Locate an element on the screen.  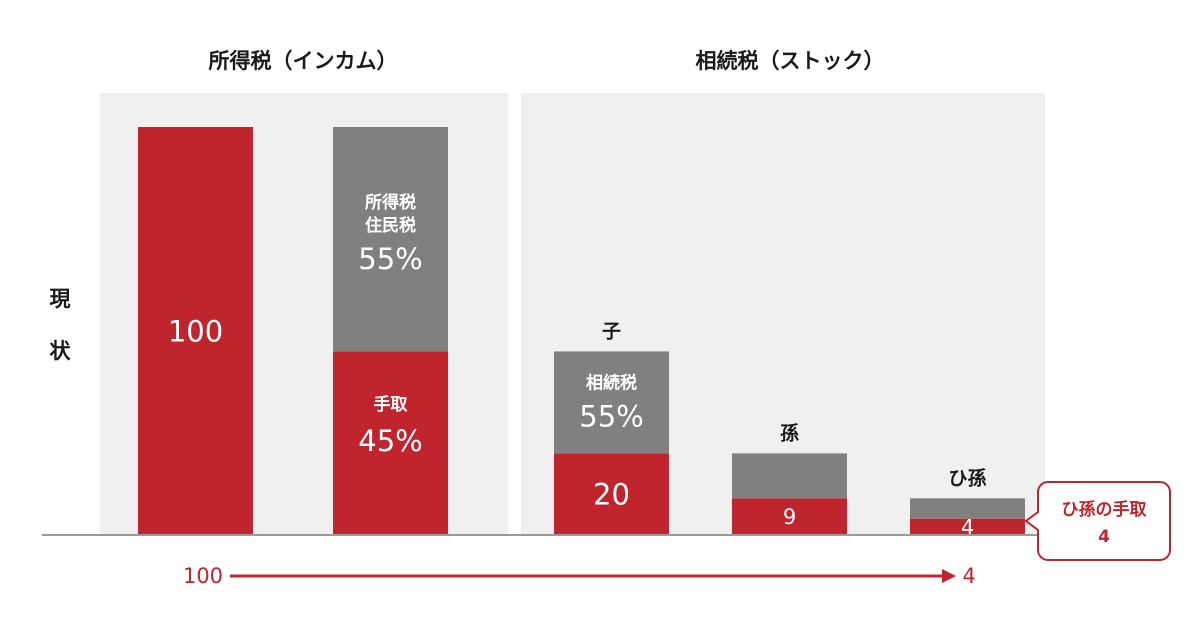
g0-b1-tax-label-3: 55% is located at coordinates (390, 259).